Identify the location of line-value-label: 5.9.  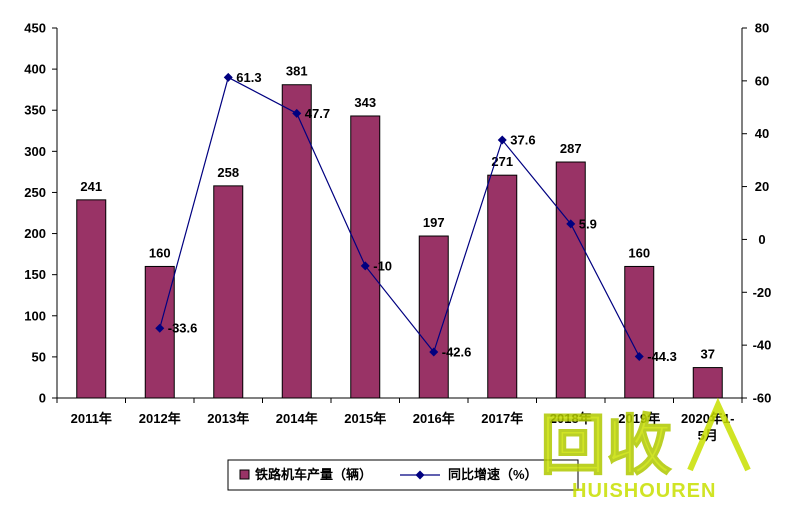
(588, 223).